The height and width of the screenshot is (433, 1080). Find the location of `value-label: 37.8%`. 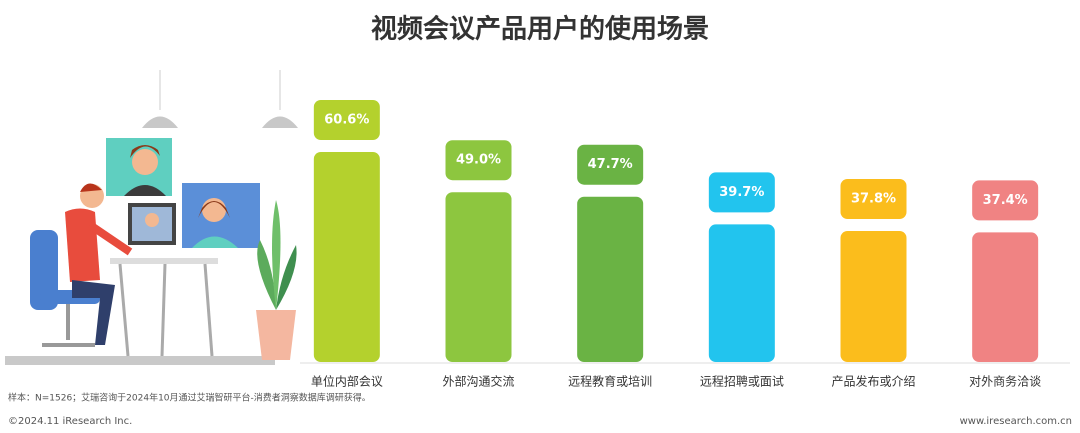

value-label: 37.8% is located at coordinates (873, 199).